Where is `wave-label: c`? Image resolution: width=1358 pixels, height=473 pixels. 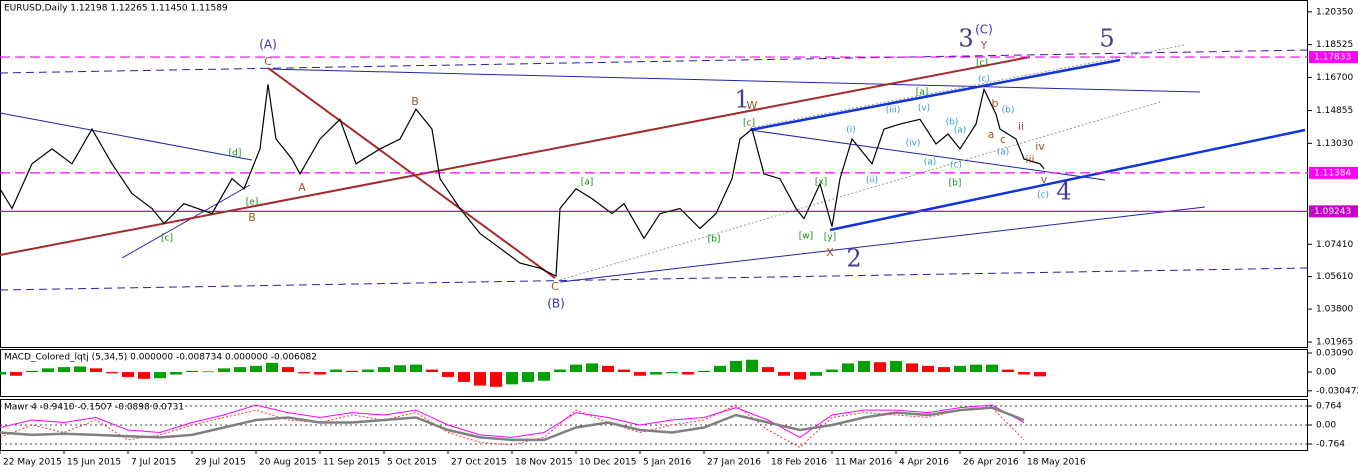 wave-label: c is located at coordinates (1003, 139).